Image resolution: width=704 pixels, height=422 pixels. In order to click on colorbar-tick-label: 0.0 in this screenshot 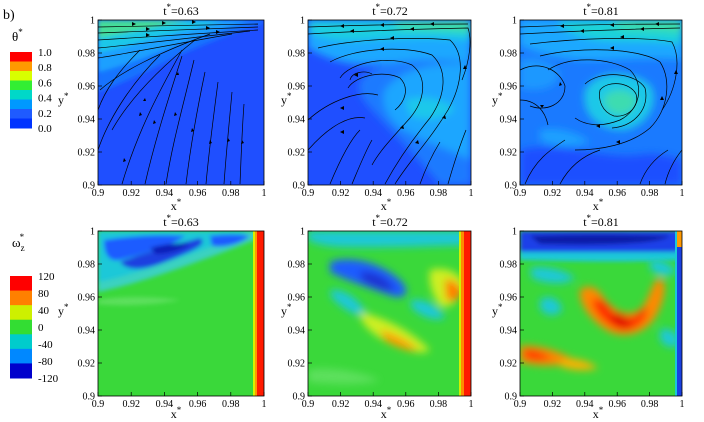, I will do `click(45, 129)`.